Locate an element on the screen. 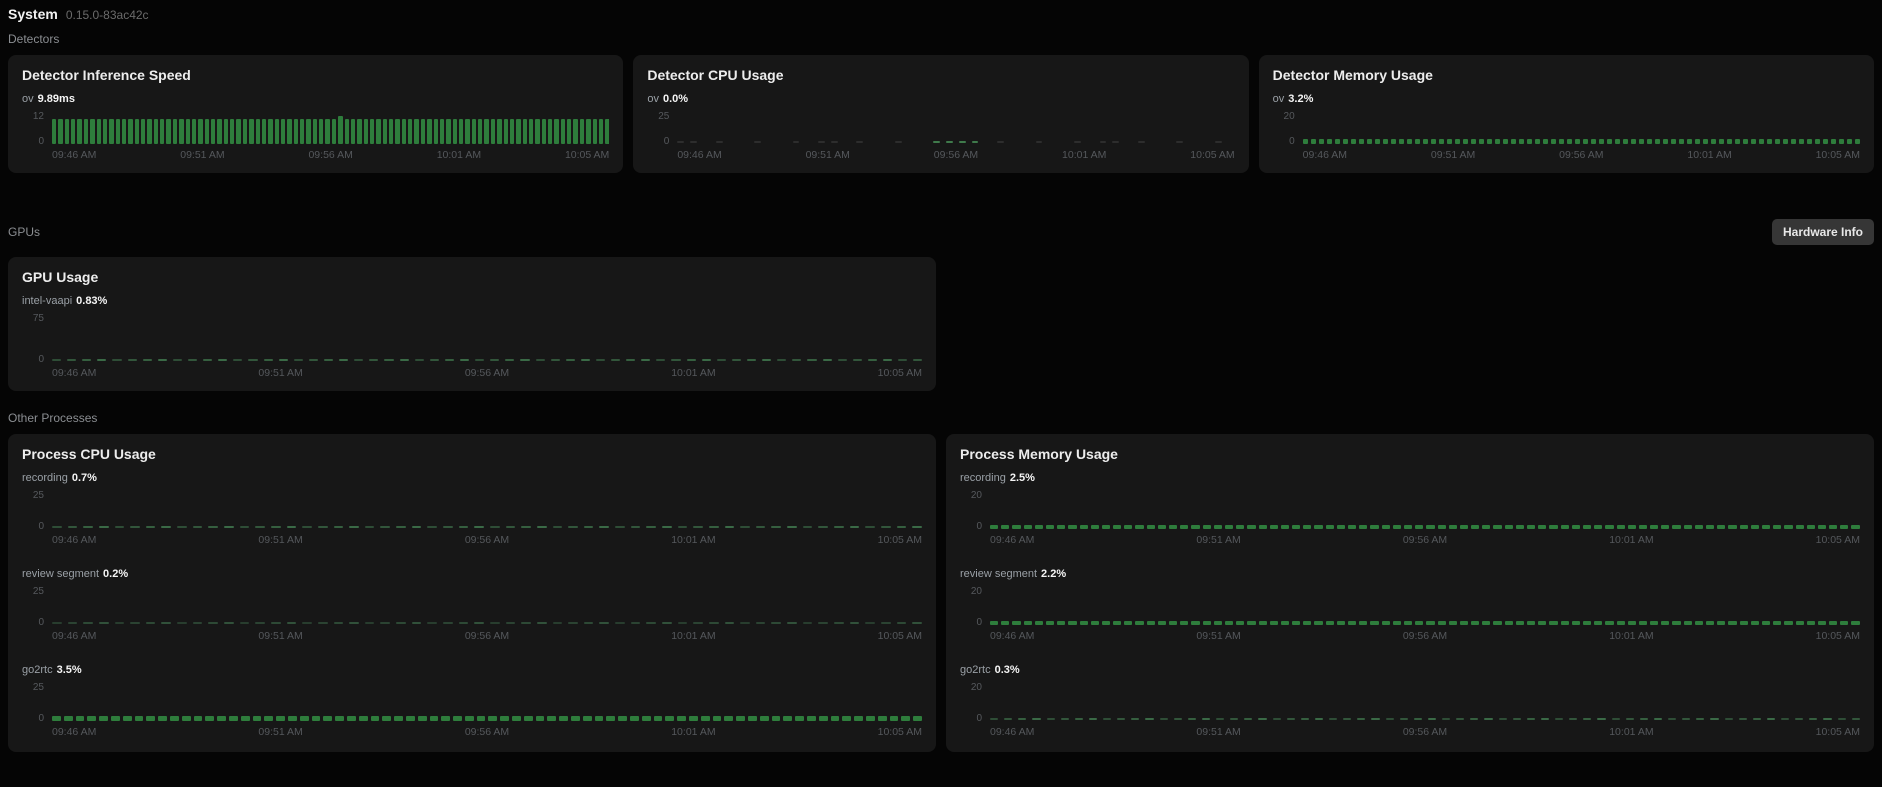 The height and width of the screenshot is (787, 1882). metric-value: 3.5% is located at coordinates (69, 670).